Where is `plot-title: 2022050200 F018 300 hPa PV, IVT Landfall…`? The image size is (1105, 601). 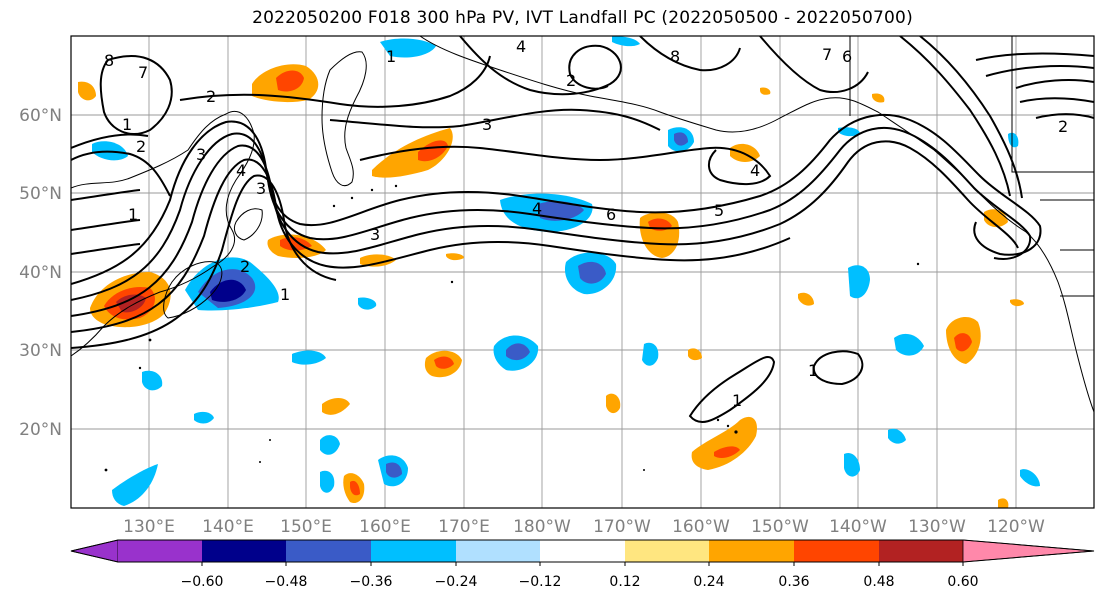 plot-title: 2022050200 F018 300 hPa PV, IVT Landfall… is located at coordinates (582, 18).